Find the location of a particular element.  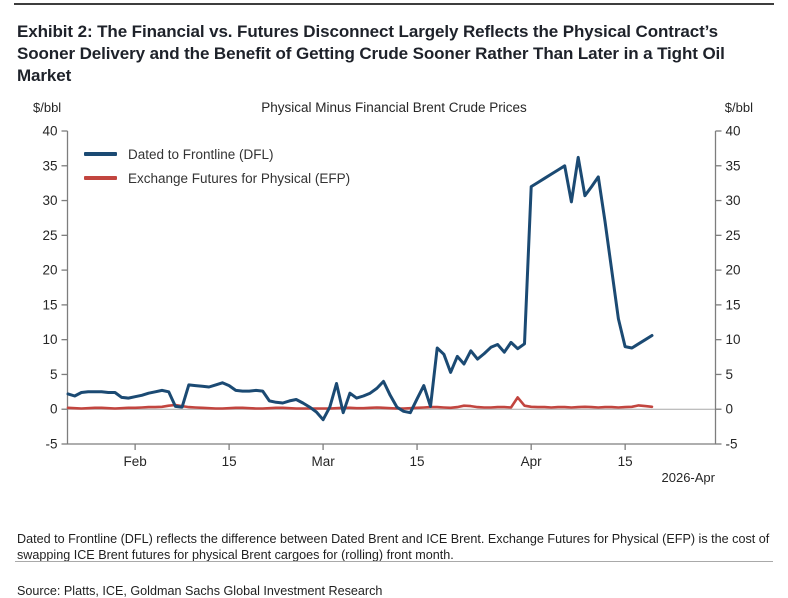

y-tick-label-left: 5 is located at coordinates (54, 374).